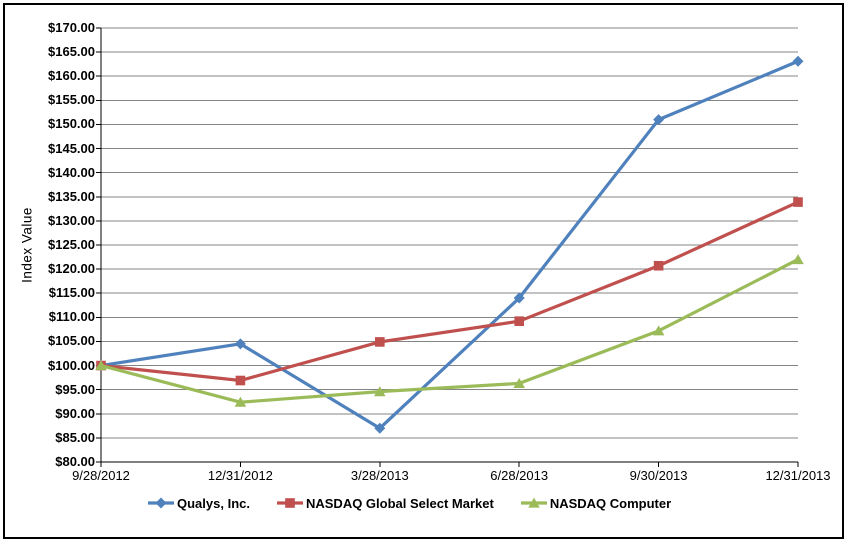  Describe the element at coordinates (533, 502) in the screenshot. I see `legend-triangle-marker-icon` at that location.